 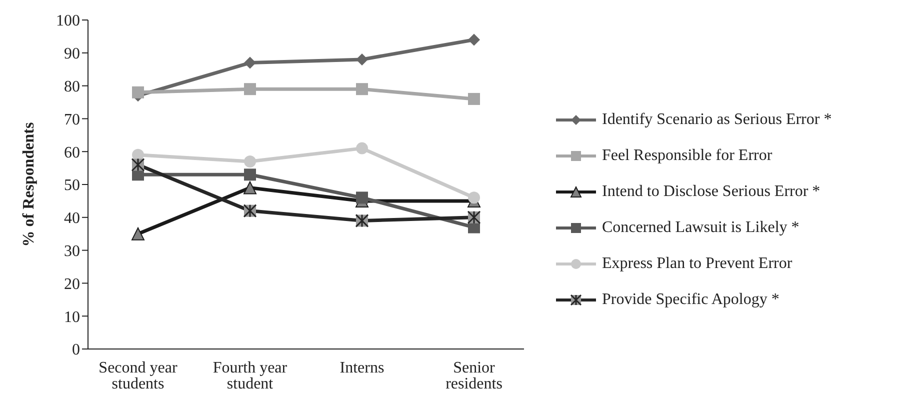 I want to click on y-tick-label: 100, so click(x=68, y=21).